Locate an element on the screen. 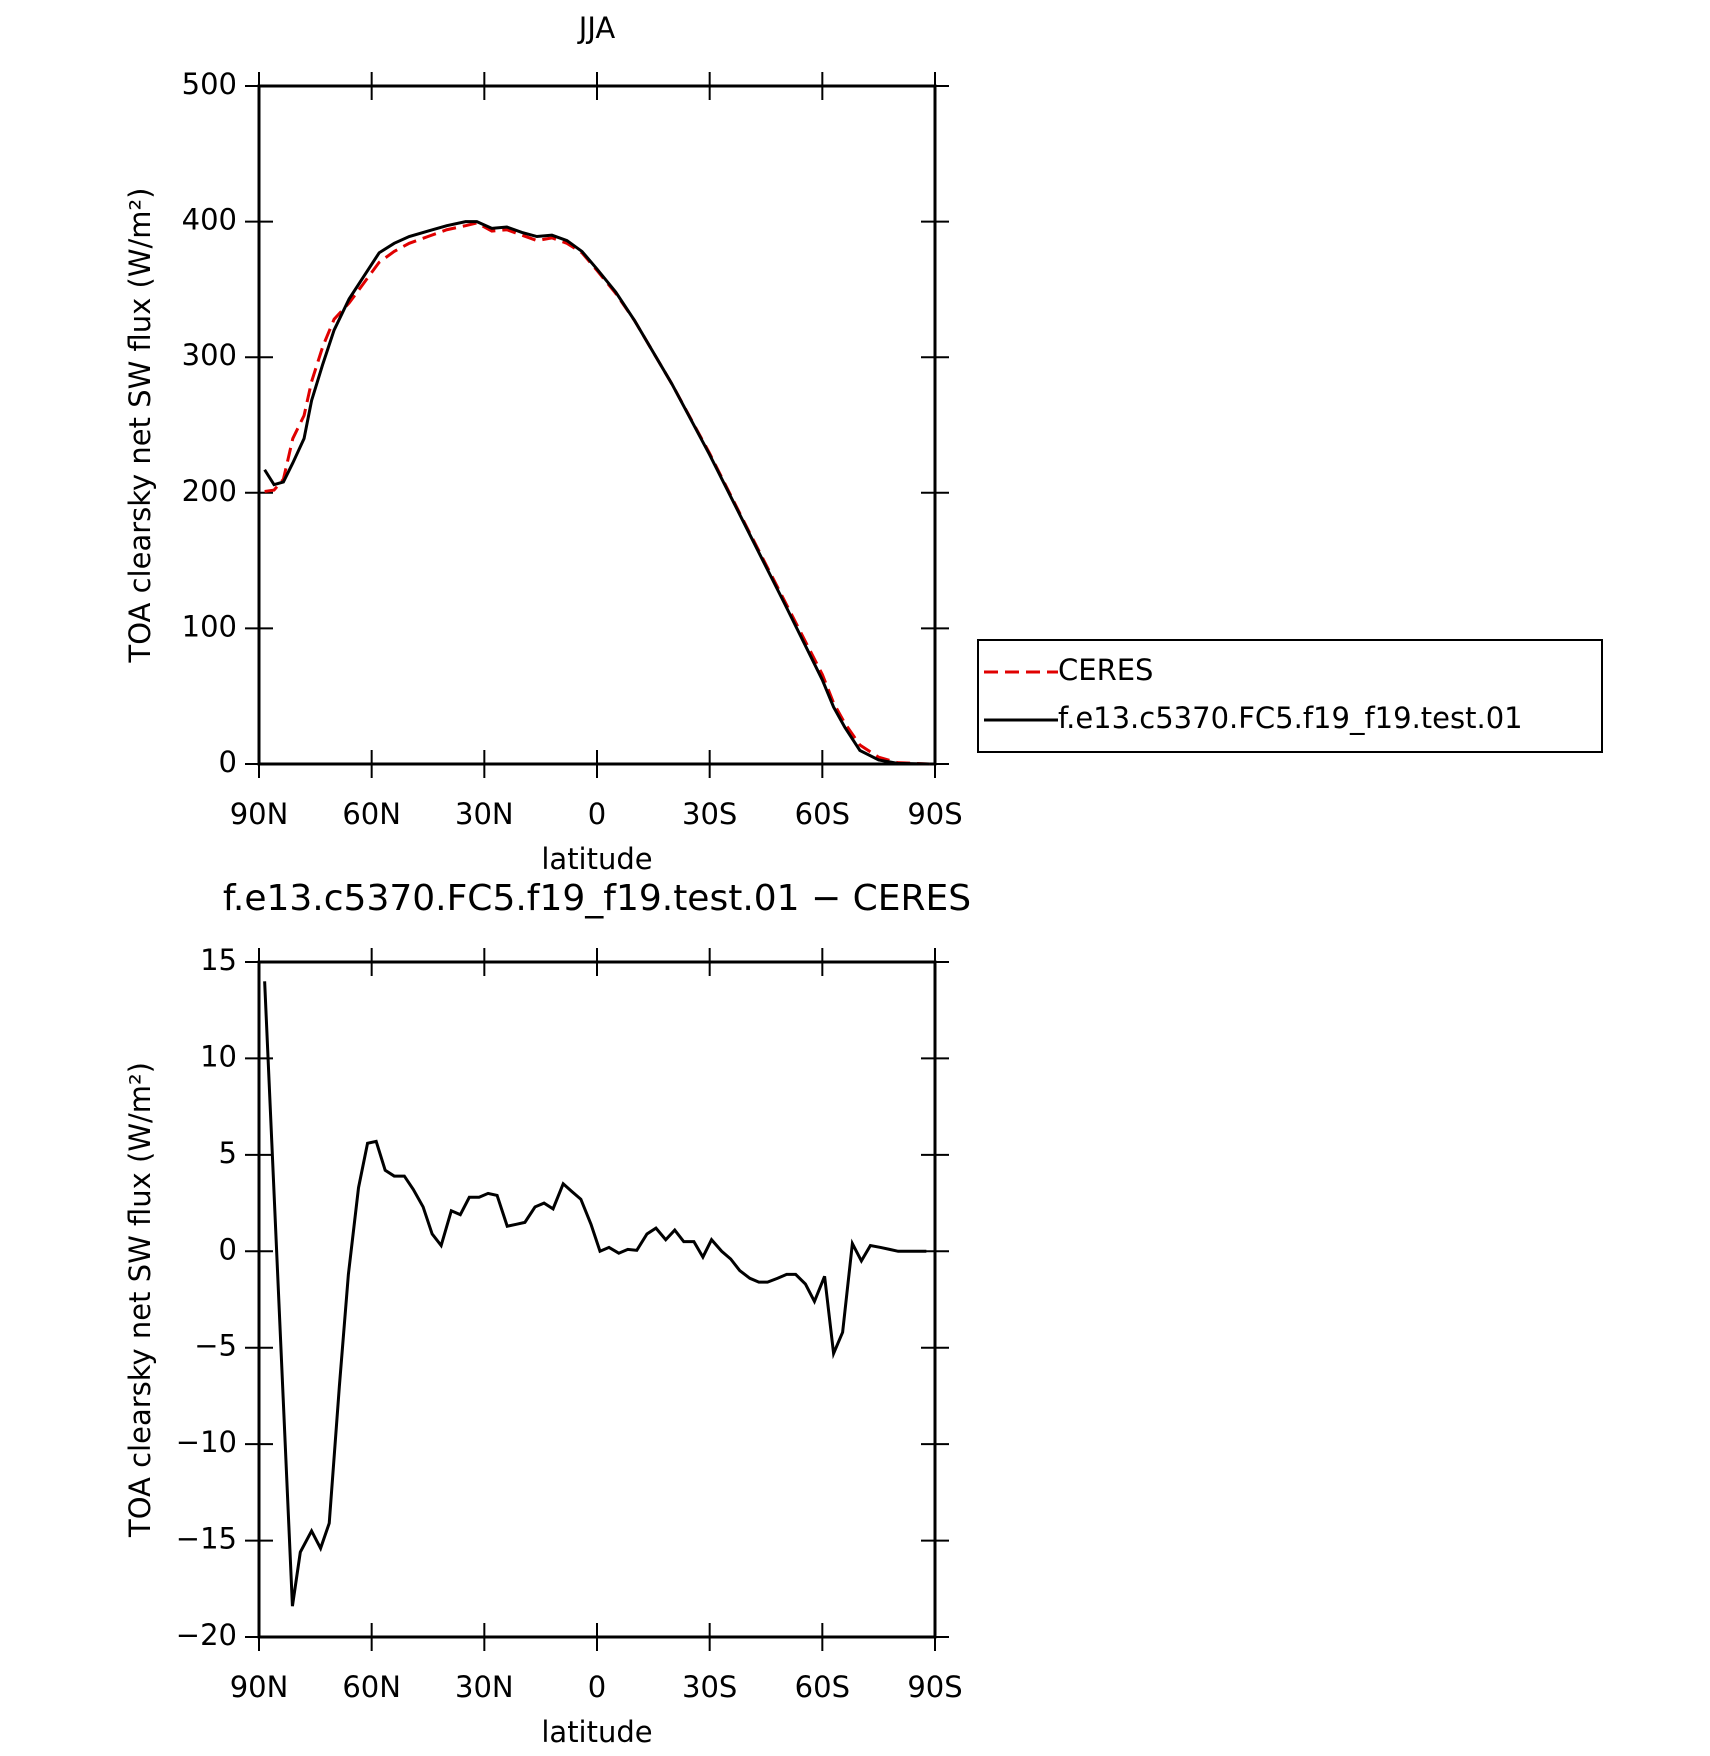  y-tick-label: 500 is located at coordinates (209, 84).